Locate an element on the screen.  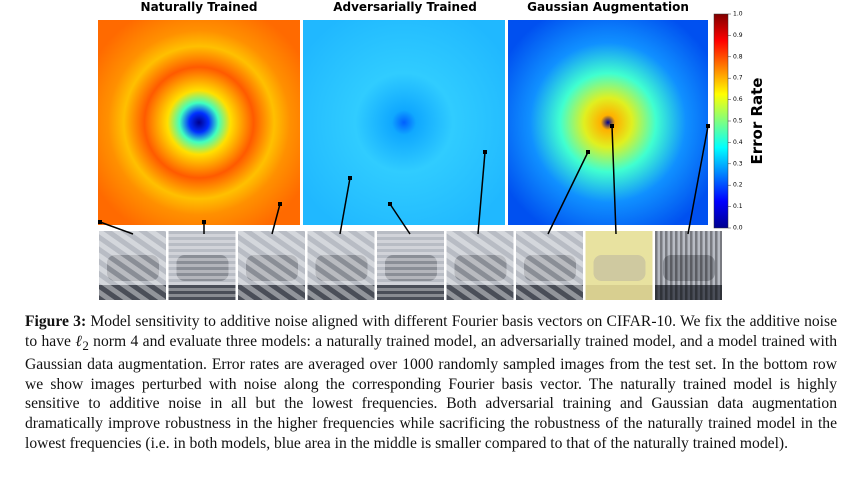
caption-label: Figure 3: is located at coordinates (56, 321).